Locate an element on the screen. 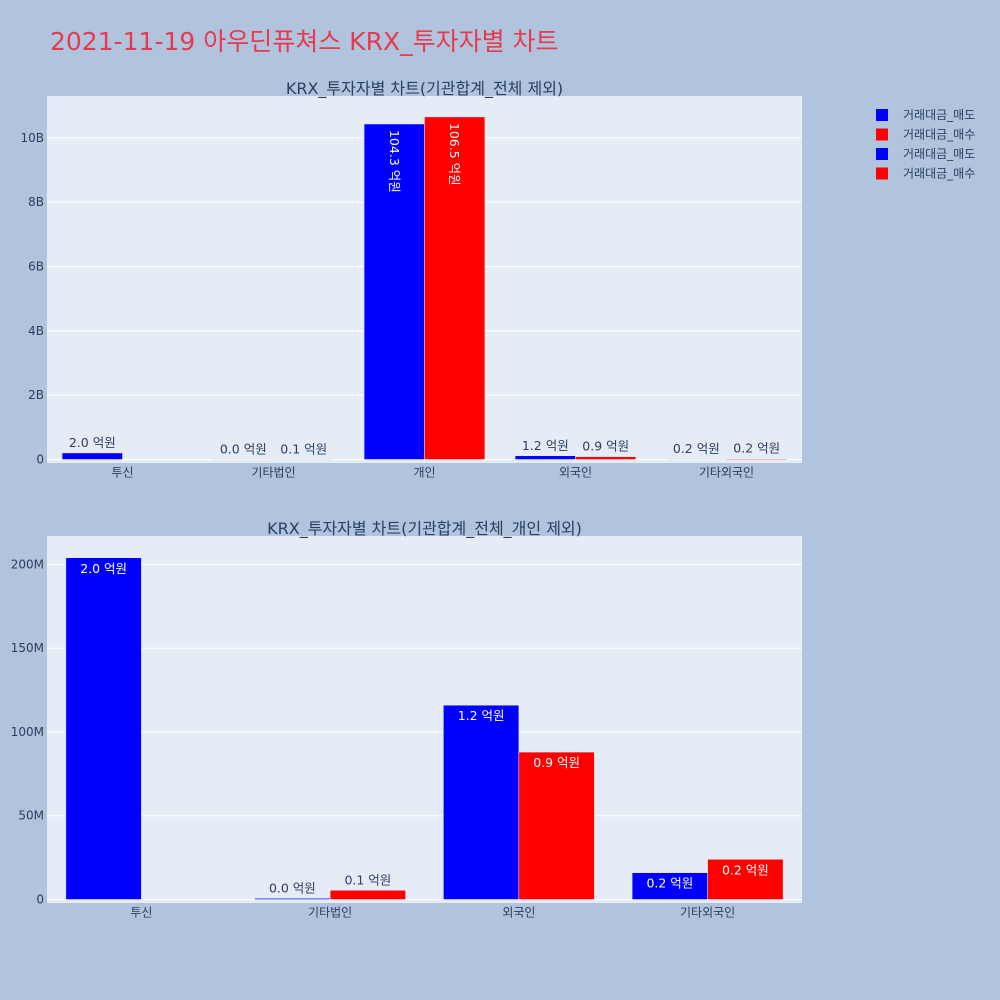  y-tick-label: 200M is located at coordinates (27, 564).